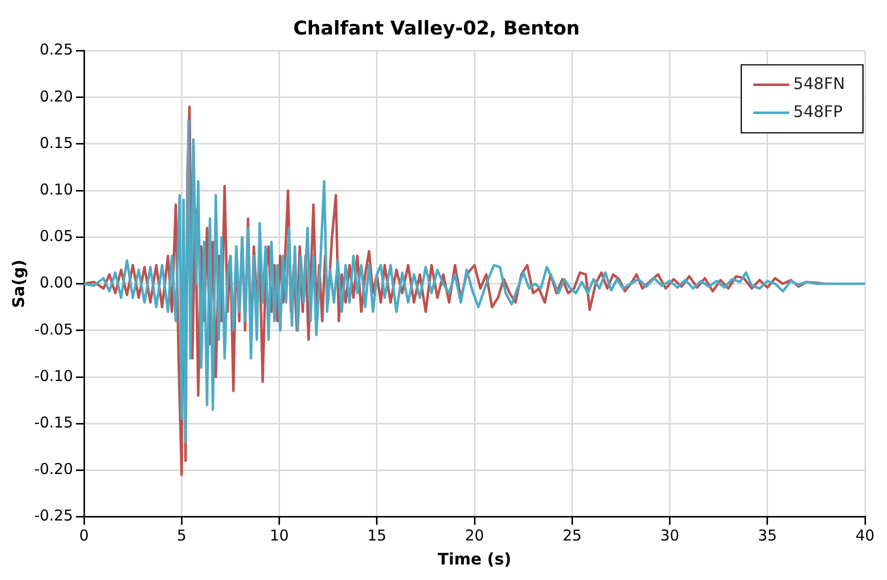 Image resolution: width=887 pixels, height=580 pixels. What do you see at coordinates (57, 236) in the screenshot?
I see `y-tick-label: 0.05` at bounding box center [57, 236].